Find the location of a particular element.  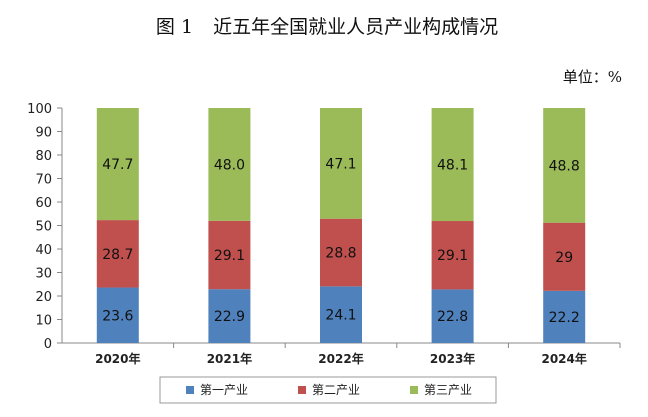

legend-label: 第二产业 is located at coordinates (336, 390).